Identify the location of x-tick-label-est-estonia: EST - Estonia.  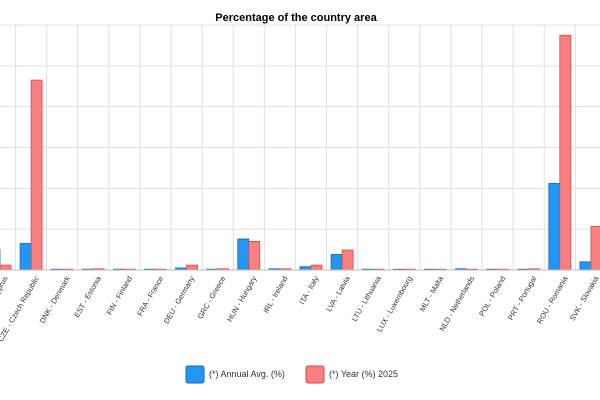
(87, 296).